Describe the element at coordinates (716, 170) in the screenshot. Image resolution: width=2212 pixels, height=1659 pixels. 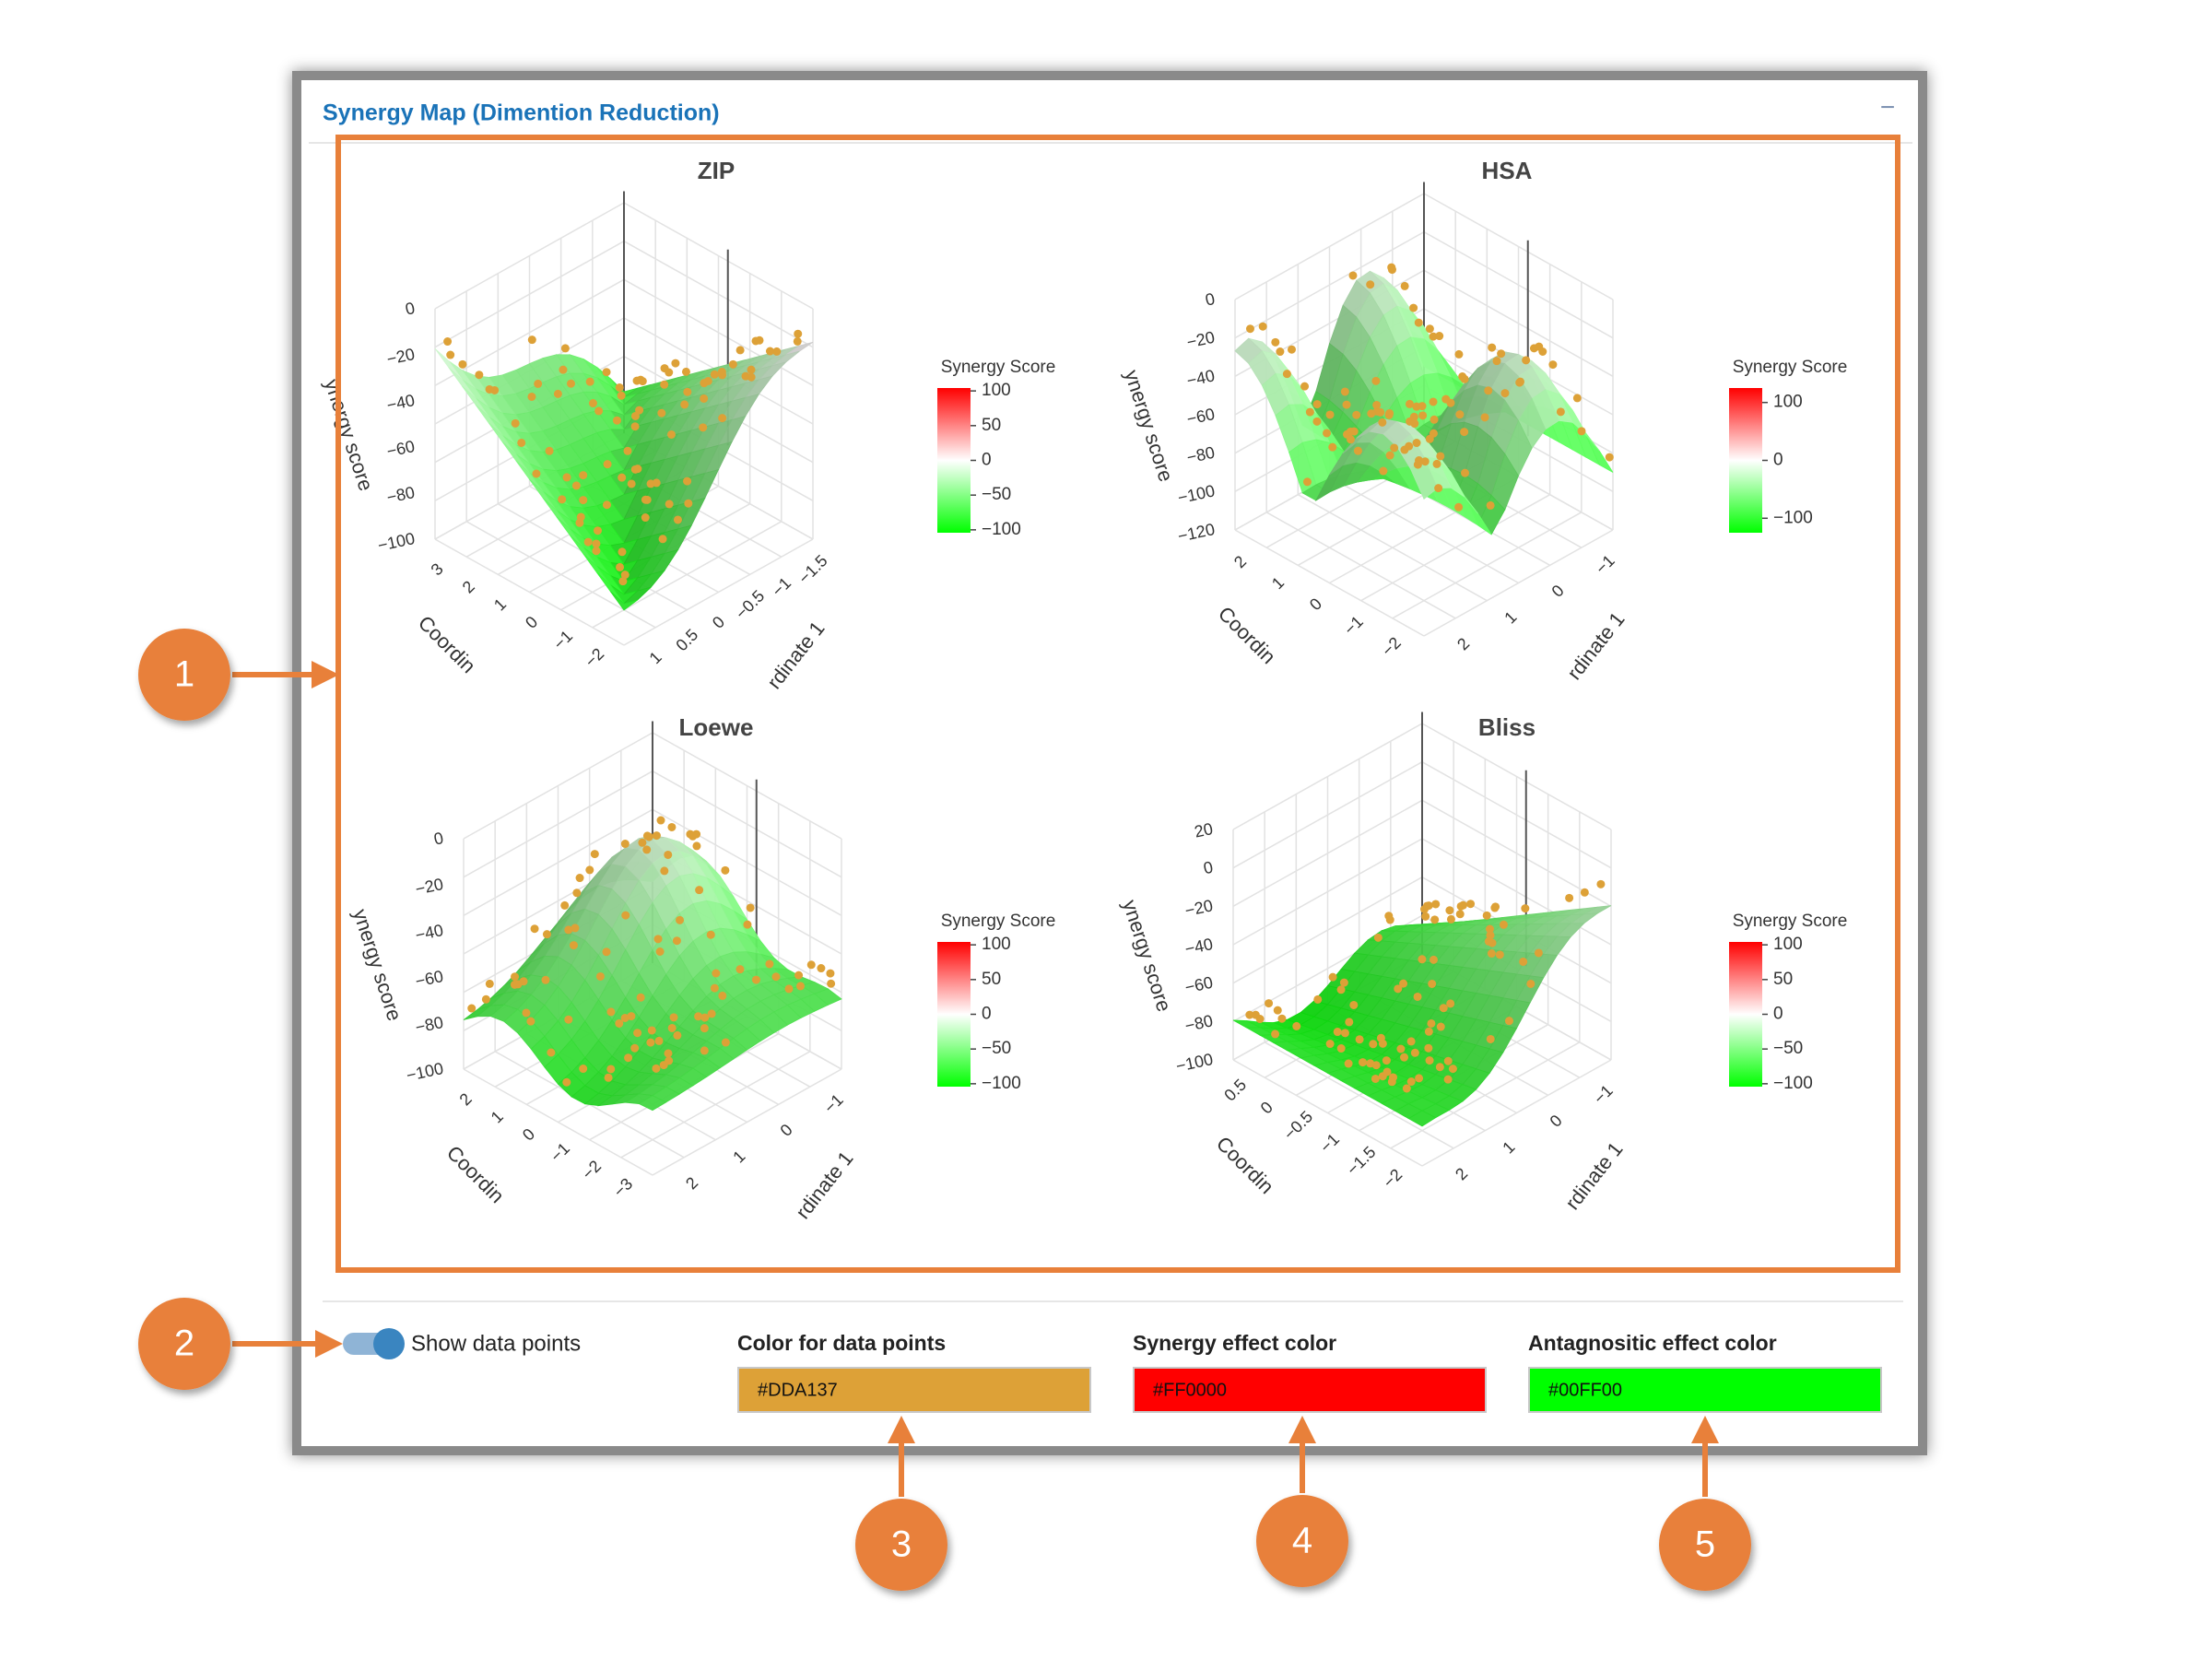
I see `plot-title: ZIP` at that location.